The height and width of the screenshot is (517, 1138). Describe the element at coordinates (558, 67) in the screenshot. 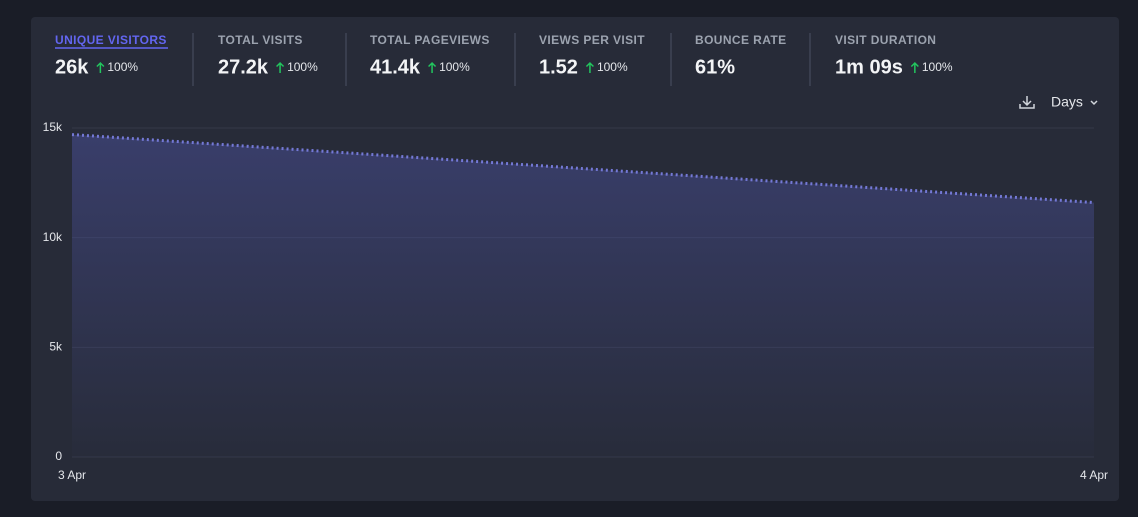

I see `stat-value: 1.52` at that location.